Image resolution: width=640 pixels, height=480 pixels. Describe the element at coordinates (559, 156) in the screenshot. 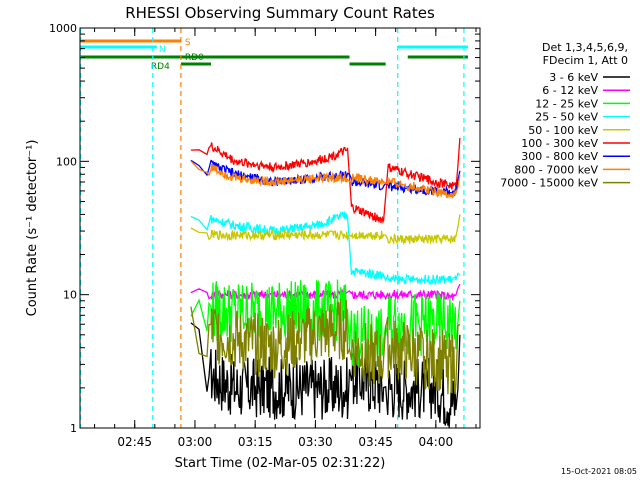

I see `legend-entry: 300 - 800 keV` at that location.